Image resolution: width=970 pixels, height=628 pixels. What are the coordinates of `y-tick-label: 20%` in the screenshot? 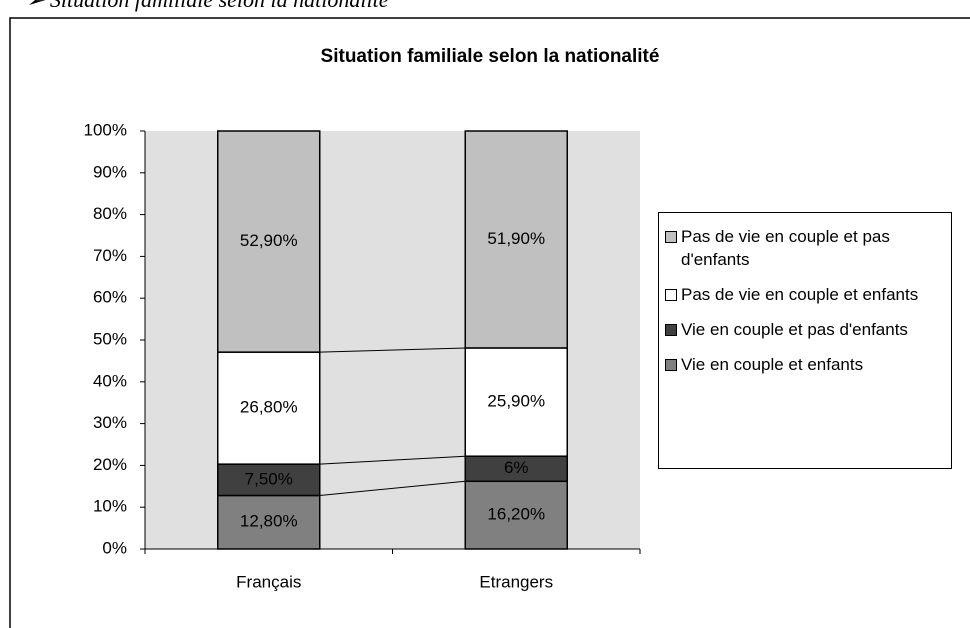 It's located at (110, 464).